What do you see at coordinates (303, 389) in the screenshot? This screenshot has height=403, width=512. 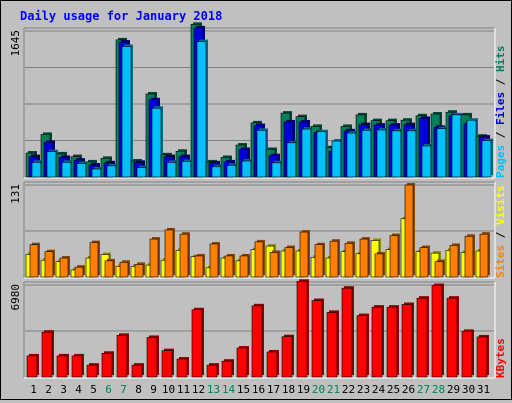 I see `x-tick-label: 19` at bounding box center [303, 389].